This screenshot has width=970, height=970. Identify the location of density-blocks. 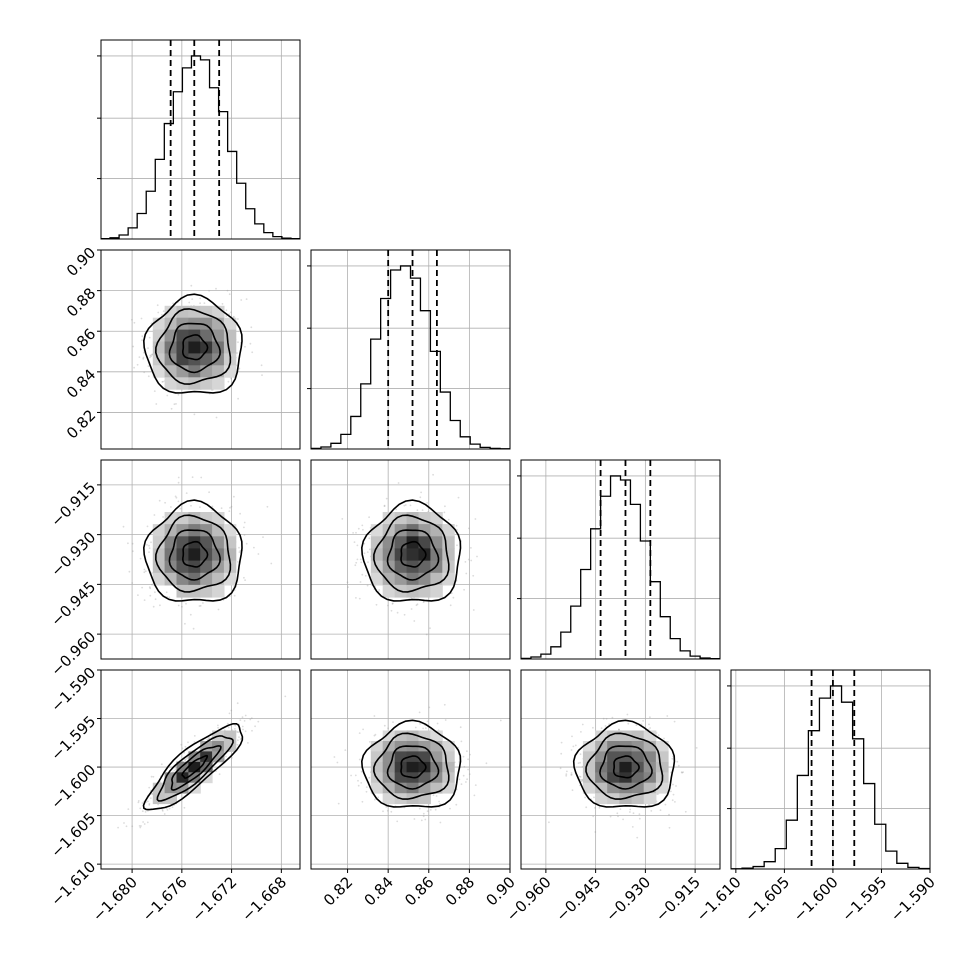
(412, 767).